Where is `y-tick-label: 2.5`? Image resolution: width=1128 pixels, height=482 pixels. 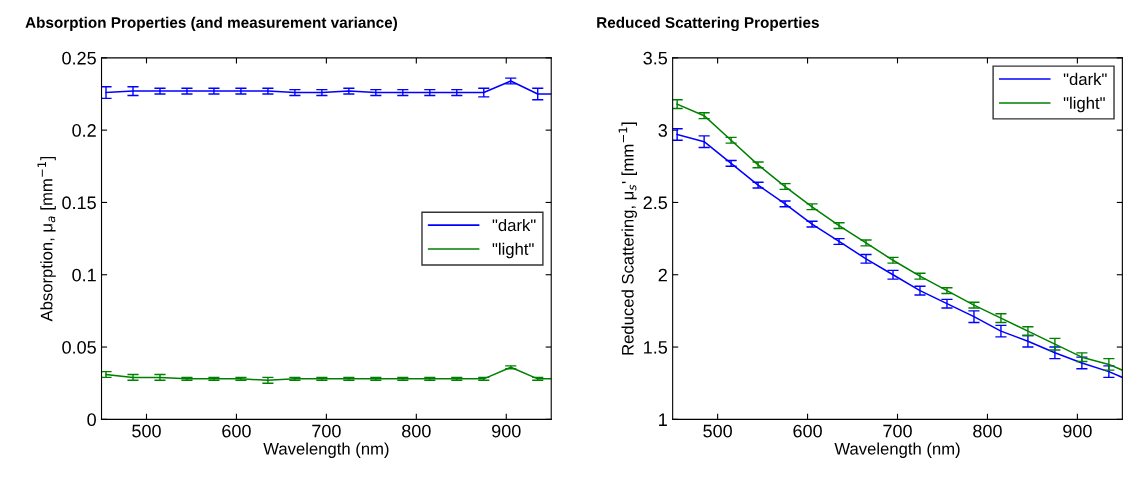 y-tick-label: 2.5 is located at coordinates (655, 203).